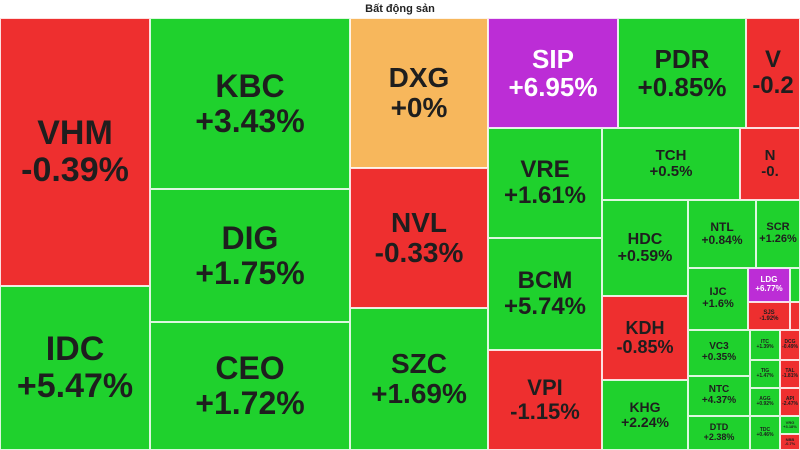 This screenshot has height=450, width=800. Describe the element at coordinates (769, 288) in the screenshot. I see `tile-change: +6.77%` at that location.